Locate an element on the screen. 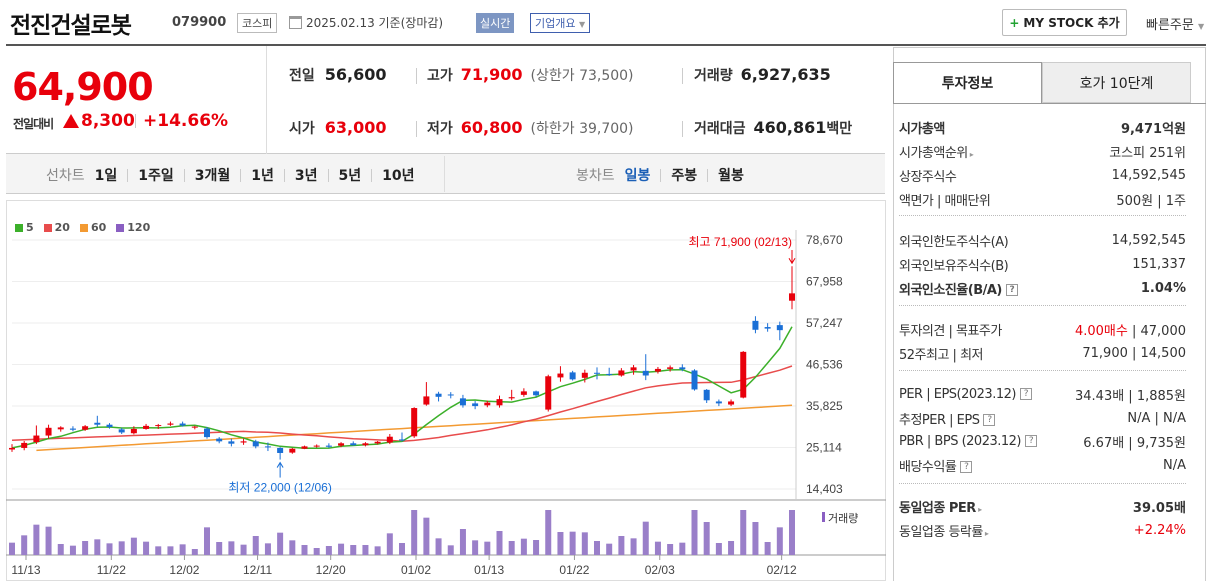  info-value: 14,592,545 is located at coordinates (1148, 240).